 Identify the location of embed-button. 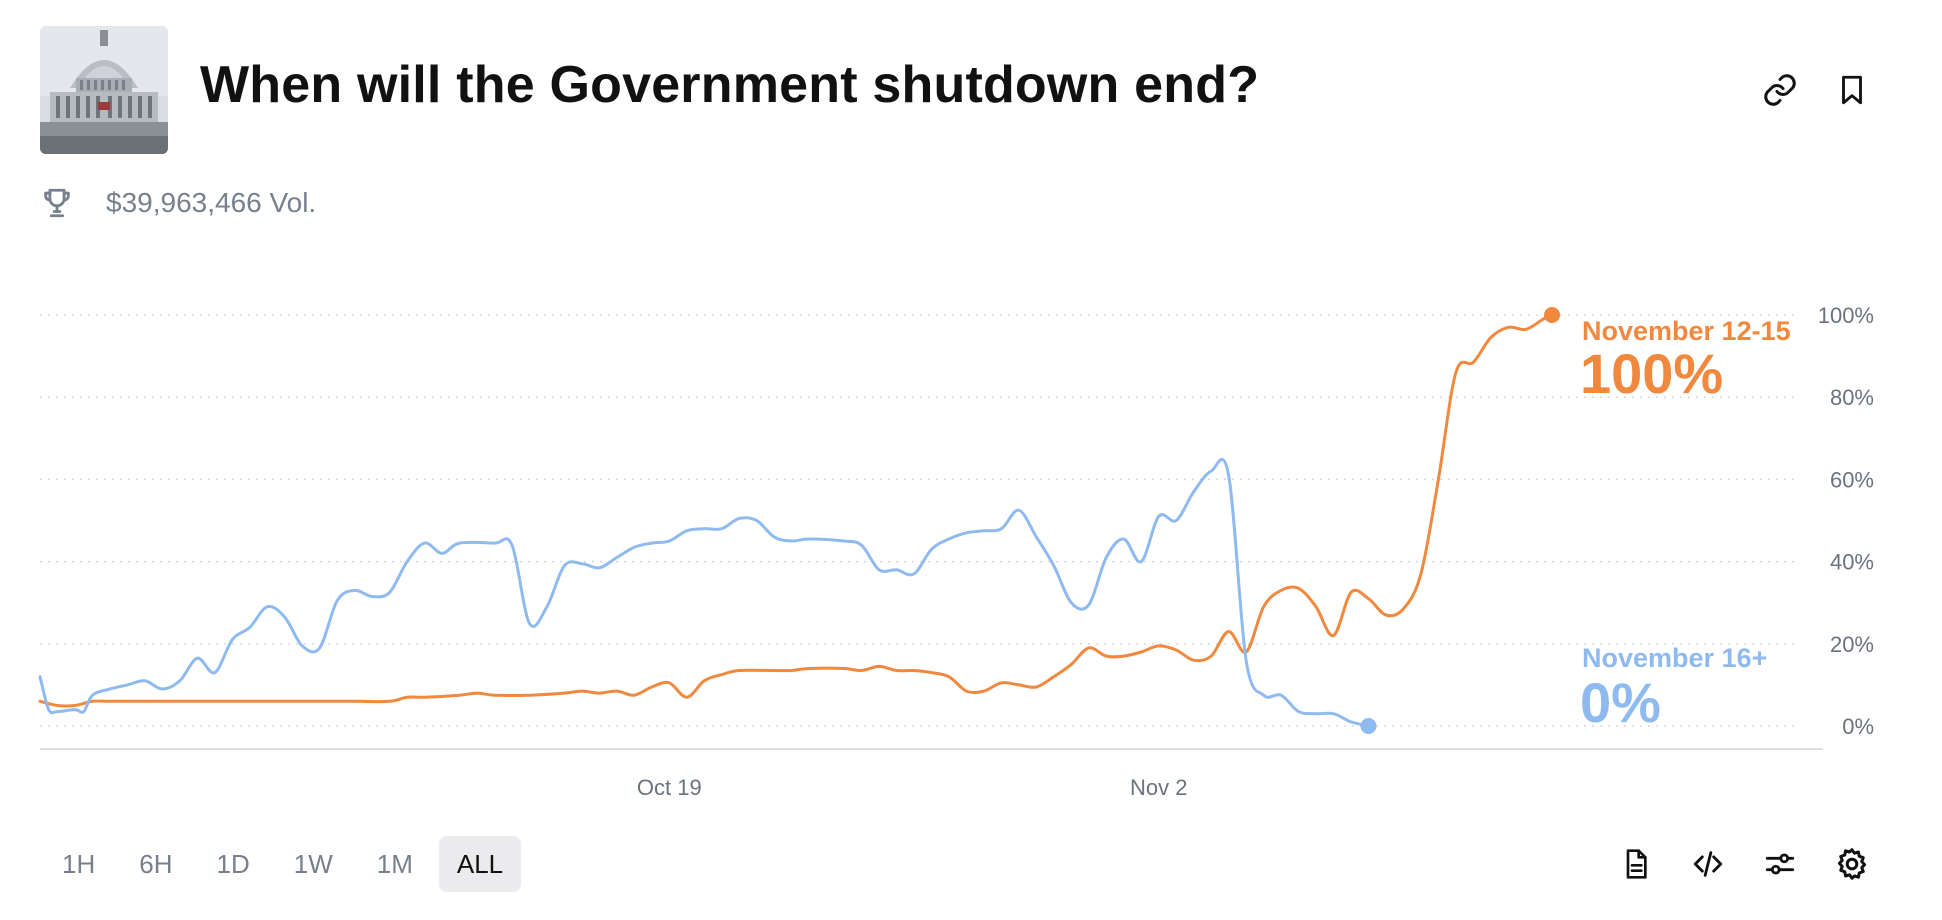
(1708, 864).